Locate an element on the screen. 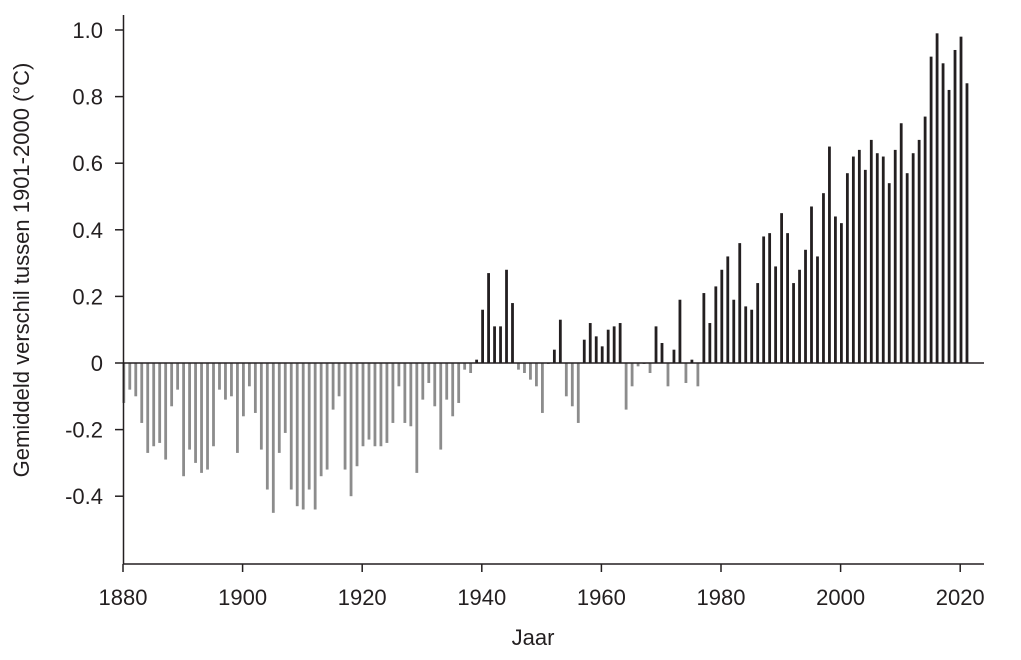 The image size is (1021, 660). bar-1985 is located at coordinates (752, 336).